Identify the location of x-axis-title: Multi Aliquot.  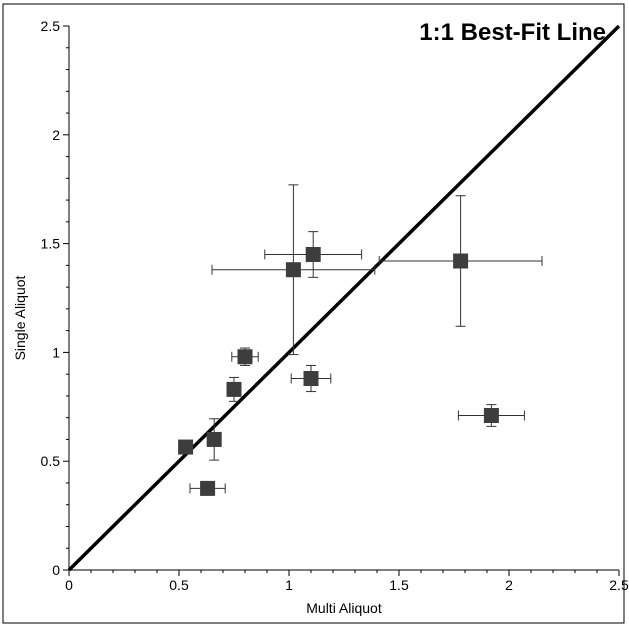
(344, 608).